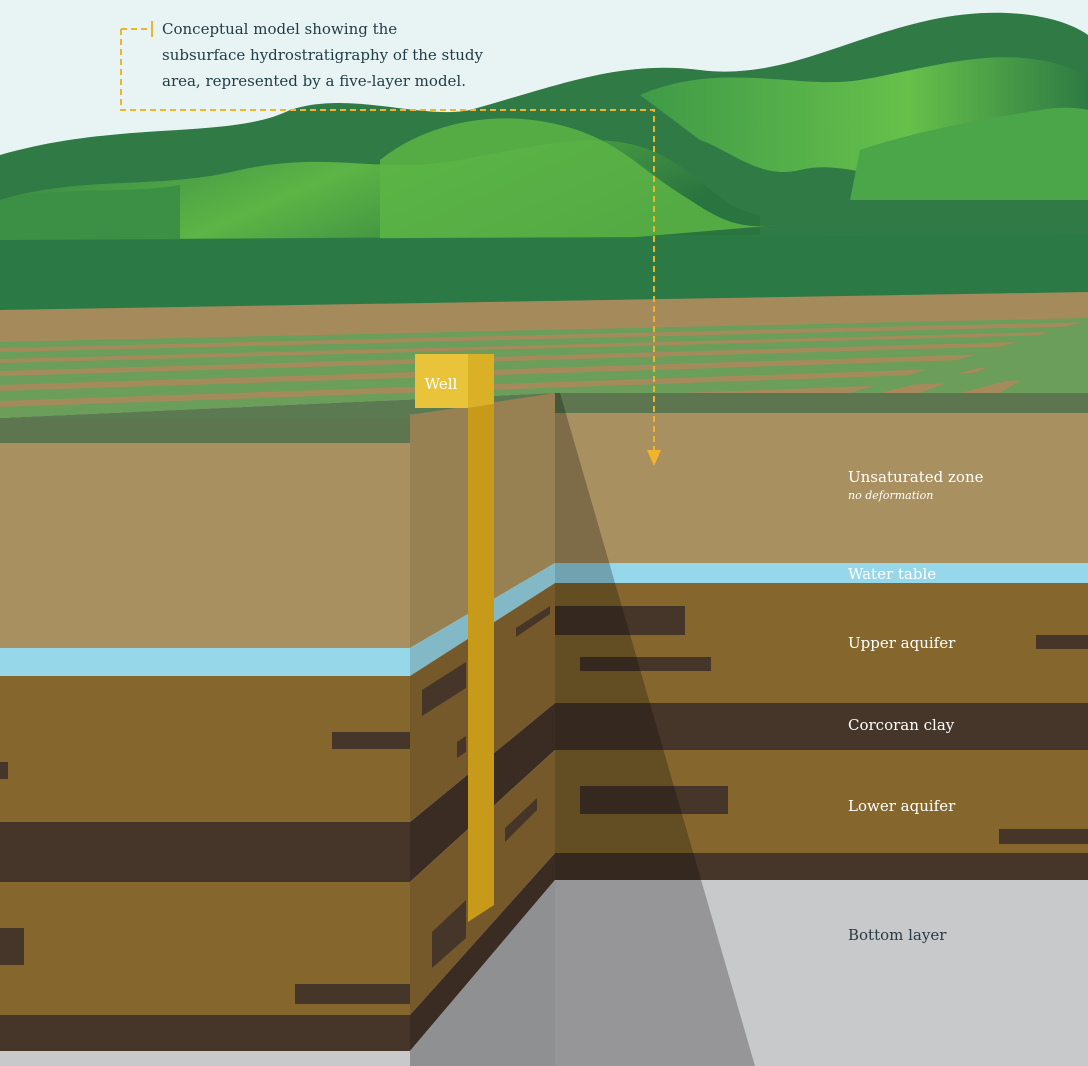 This screenshot has height=1066, width=1088. I want to click on label-upper-aquifer: Upper aquifer, so click(902, 643).